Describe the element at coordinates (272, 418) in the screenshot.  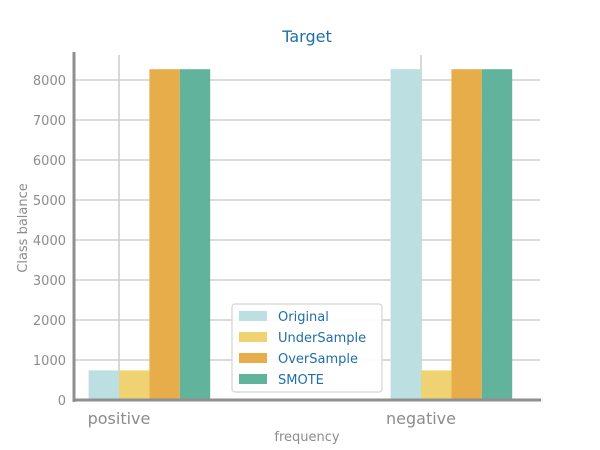
I see `x-tick-labels: positive negative` at that location.